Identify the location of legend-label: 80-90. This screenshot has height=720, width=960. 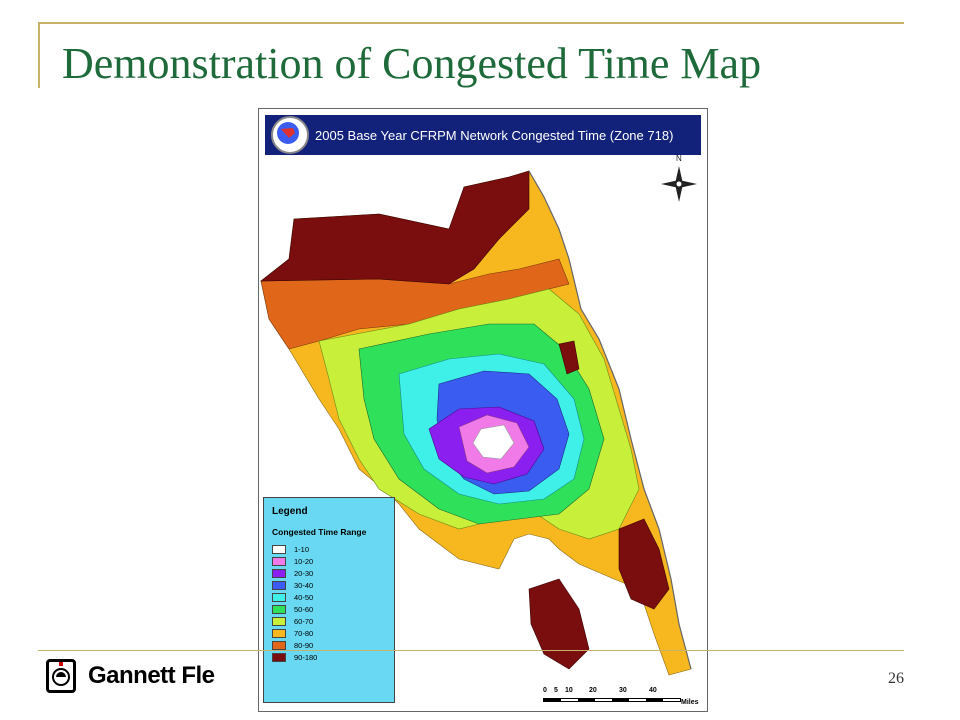
(304, 645).